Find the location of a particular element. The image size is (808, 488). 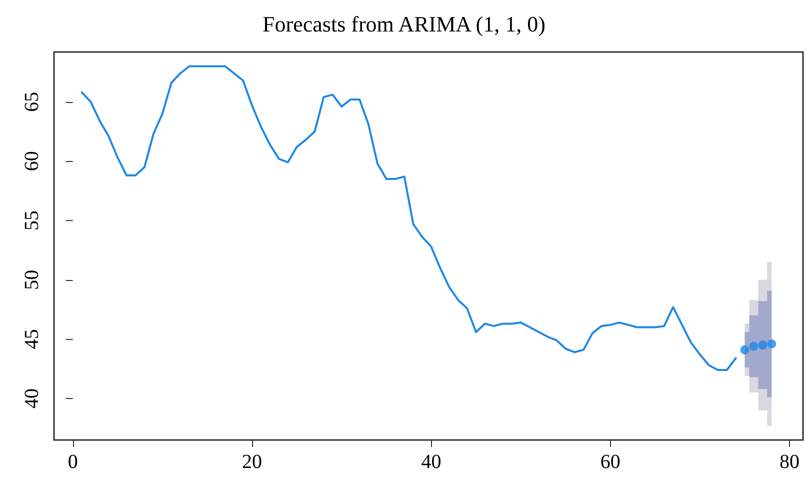

y-tick-label: 60 is located at coordinates (32, 161).